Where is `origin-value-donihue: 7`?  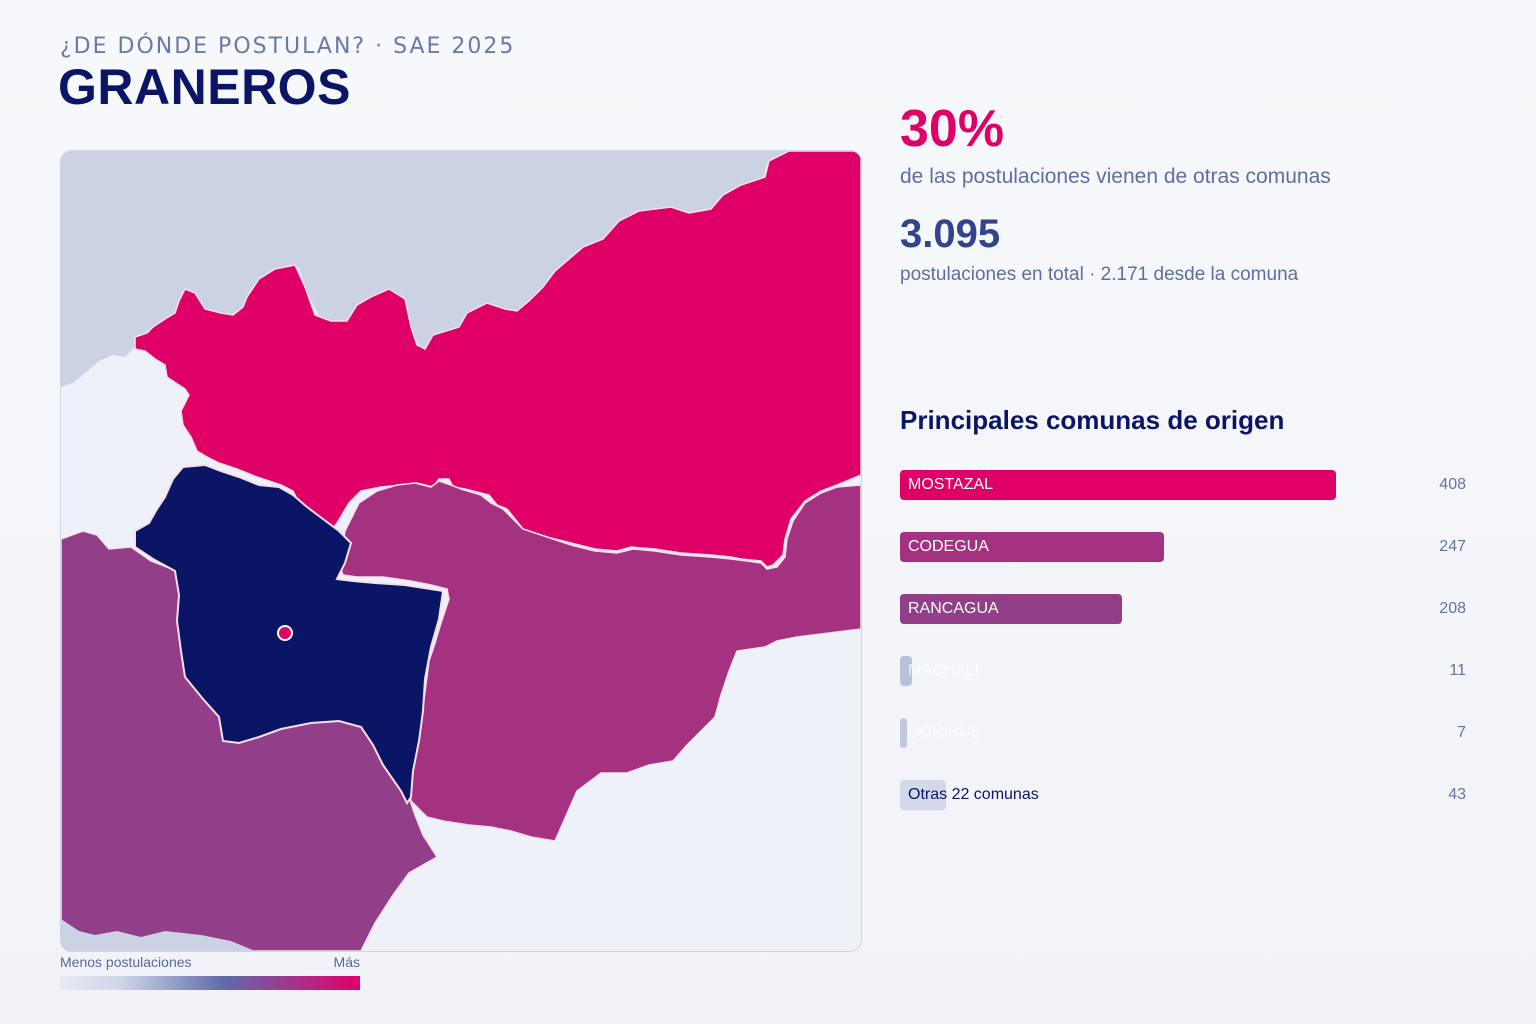 origin-value-donihue: 7 is located at coordinates (1461, 732).